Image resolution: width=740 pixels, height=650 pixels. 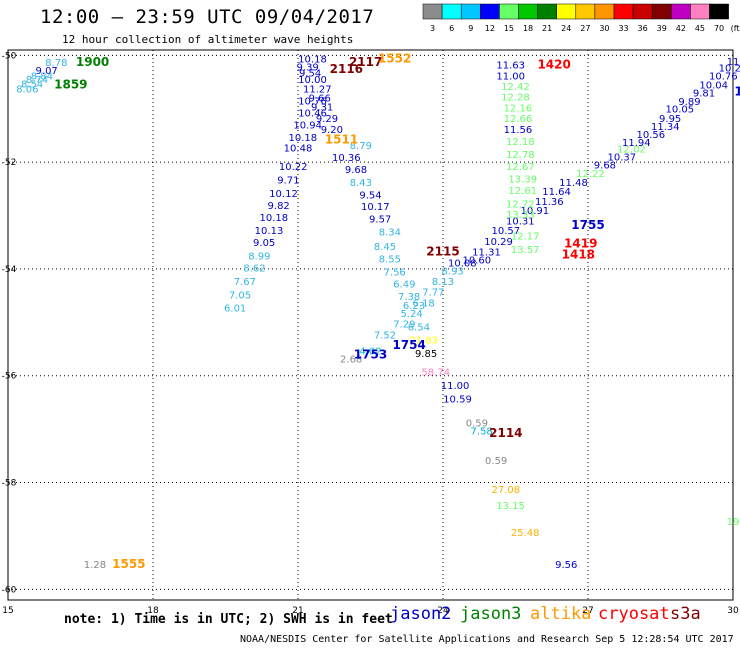 I want to click on swh-data-label: 12.61, so click(x=522, y=191).